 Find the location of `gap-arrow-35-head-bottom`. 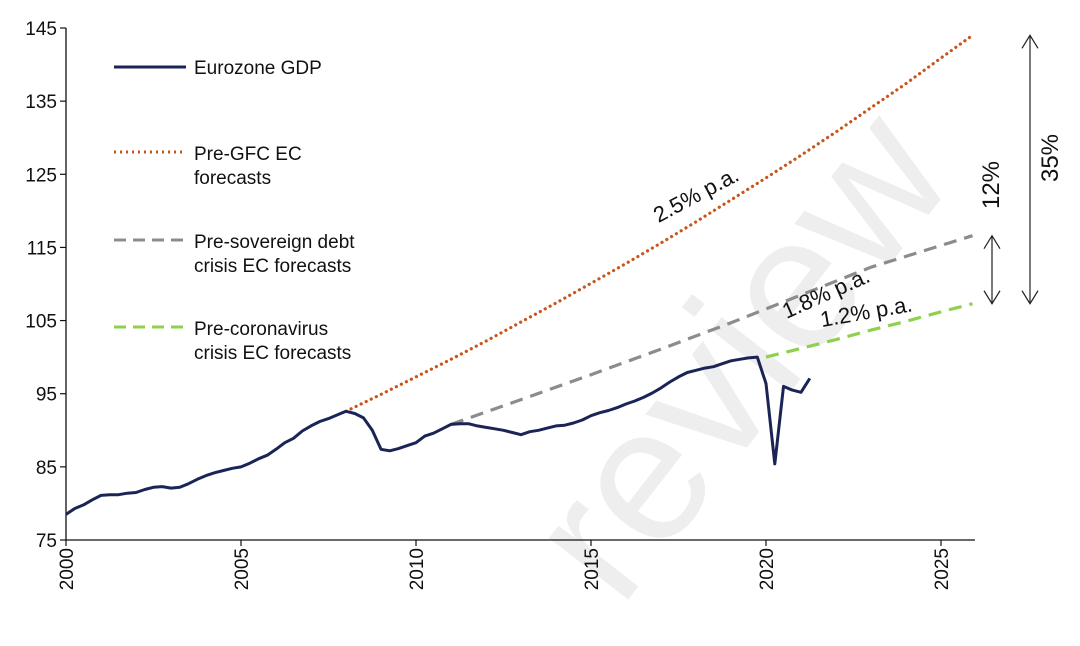

gap-arrow-35-head-bottom is located at coordinates (1030, 297).